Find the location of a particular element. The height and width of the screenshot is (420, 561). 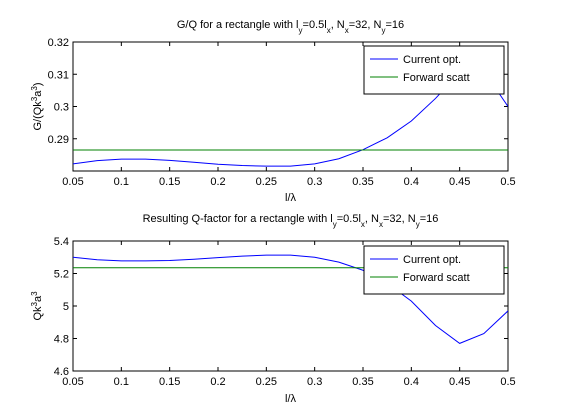

top-ylabel-part: ) is located at coordinates (38, 84).